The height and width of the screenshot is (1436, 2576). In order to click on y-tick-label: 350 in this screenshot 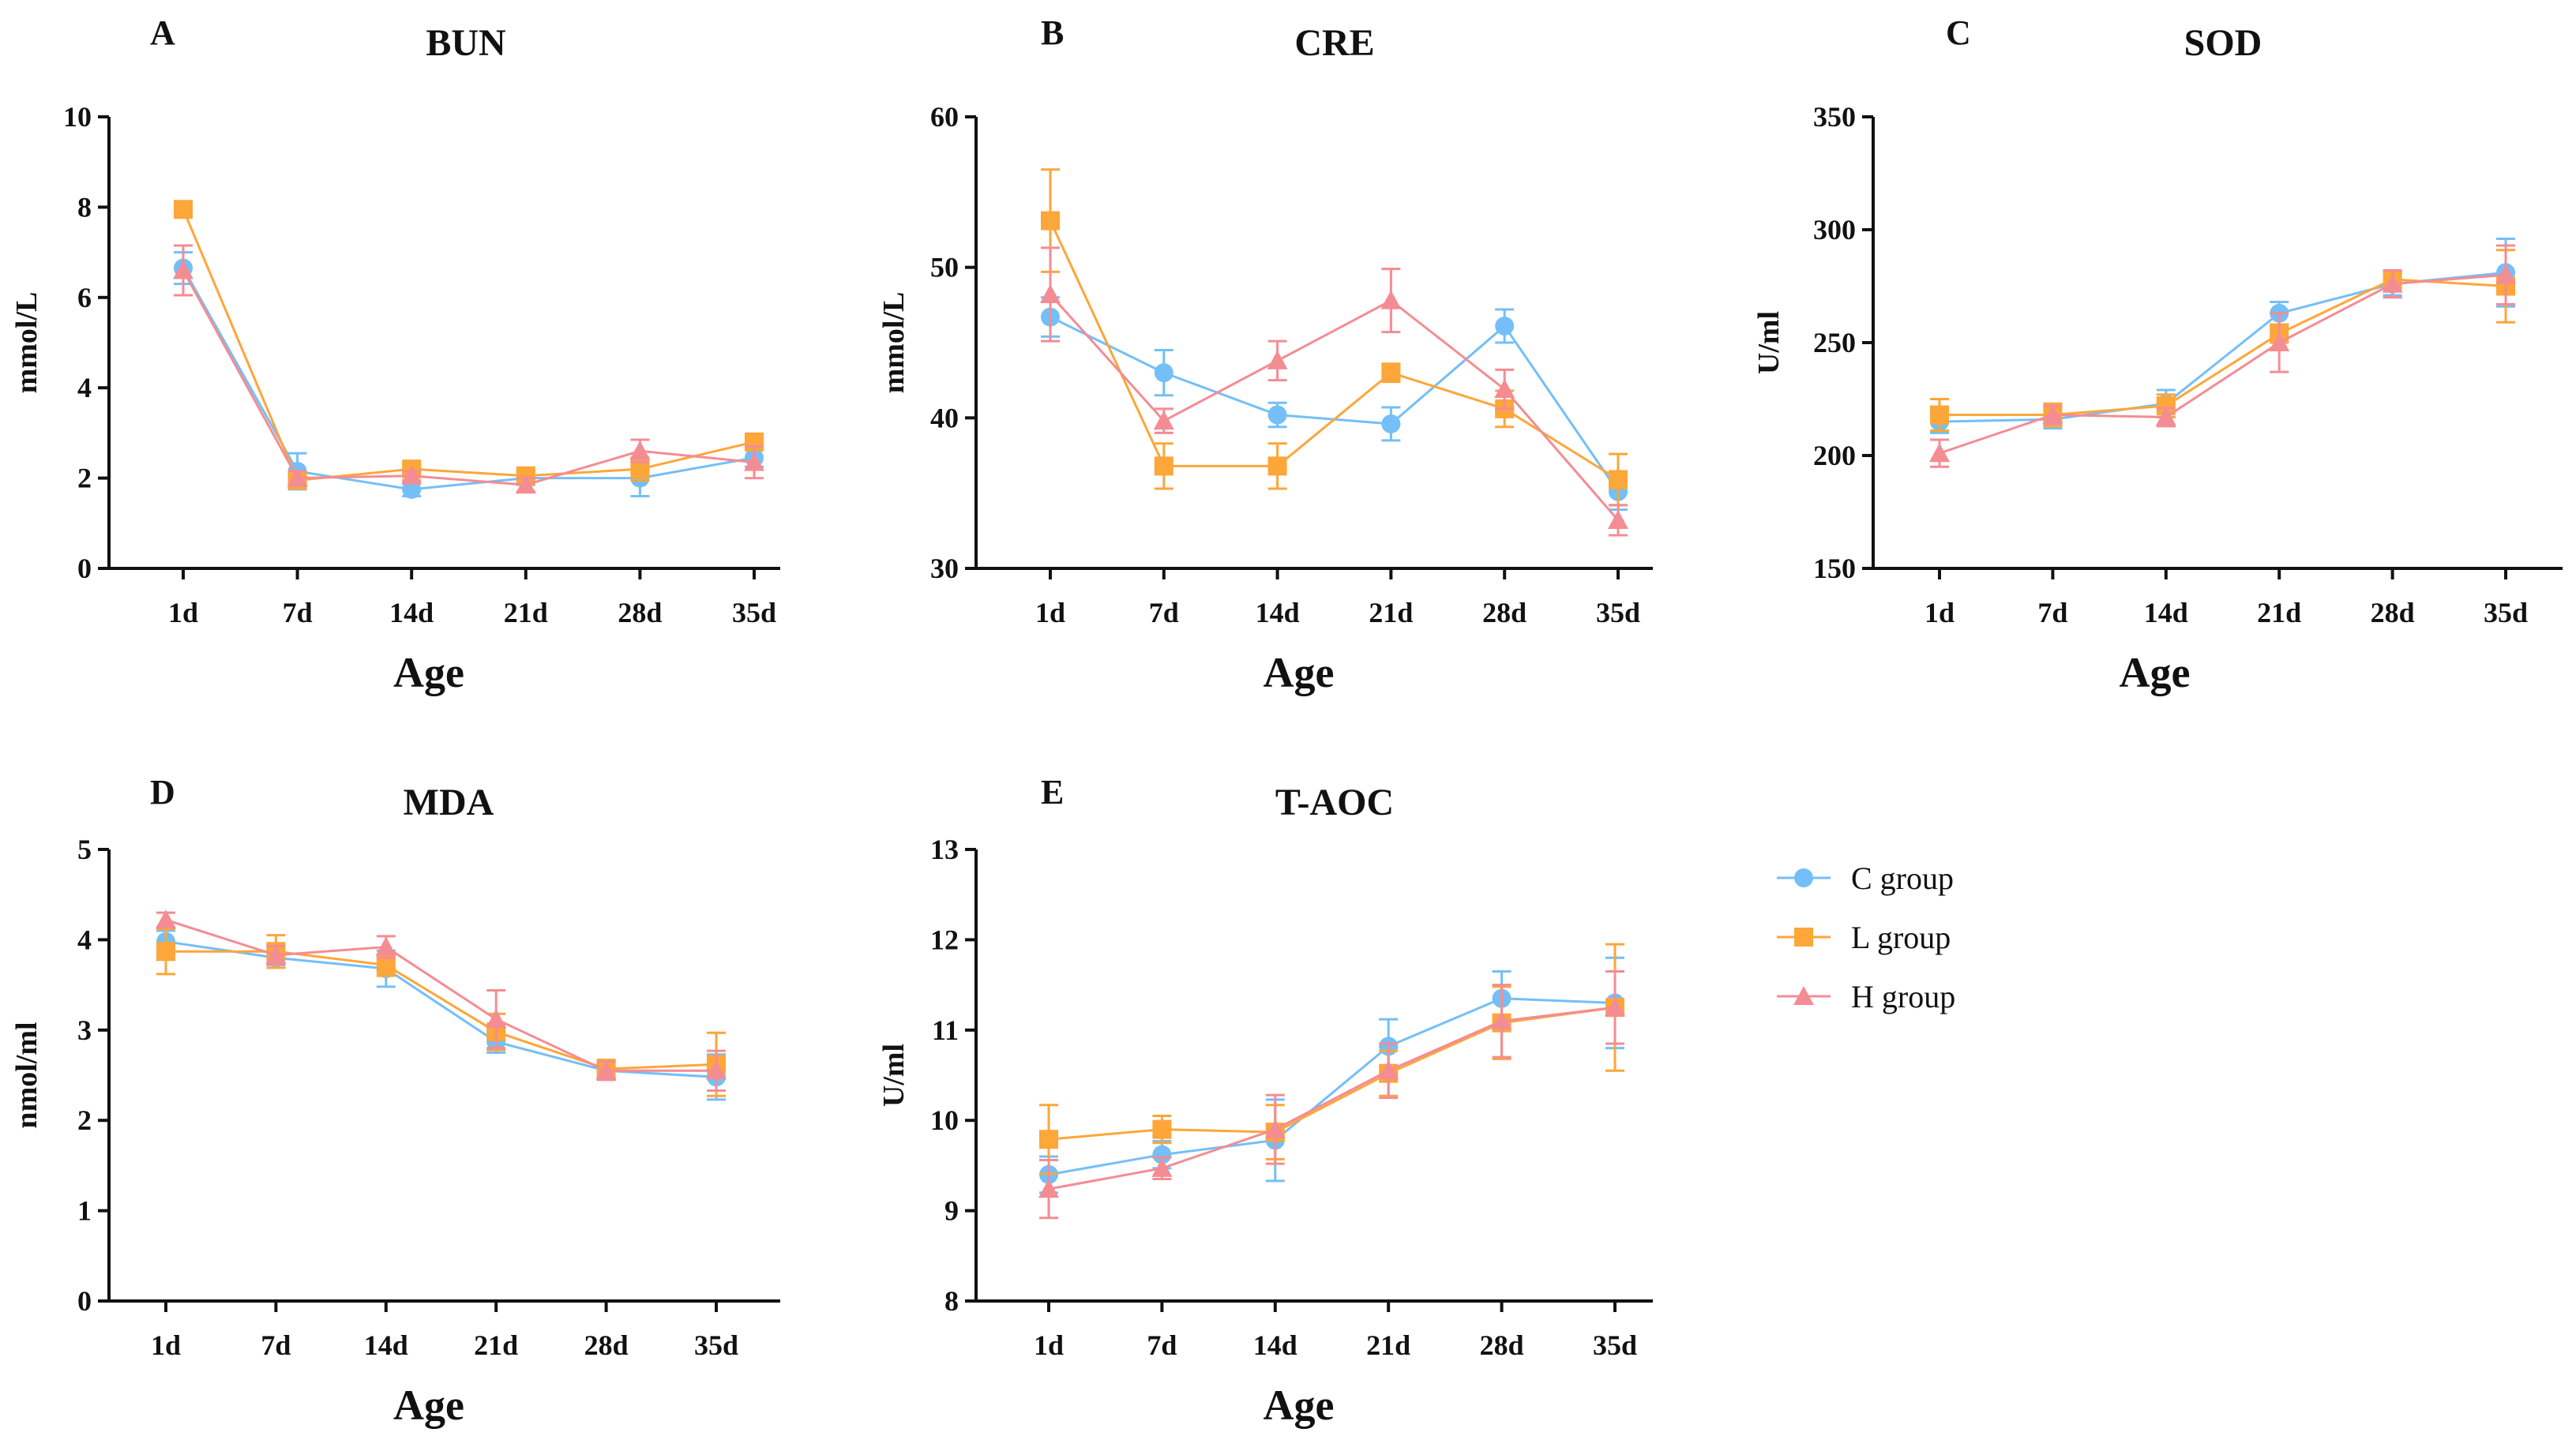, I will do `click(1834, 117)`.